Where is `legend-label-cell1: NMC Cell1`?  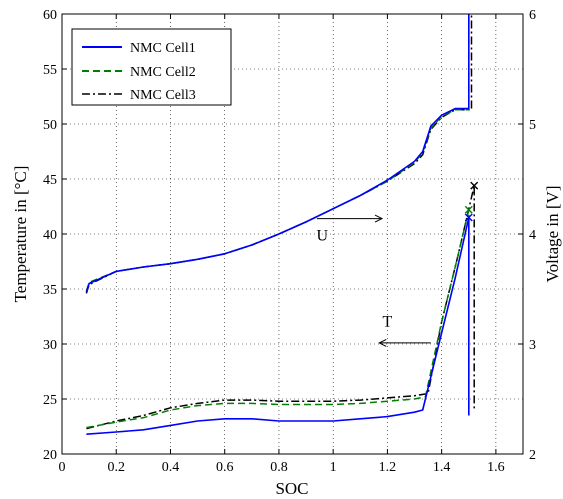 legend-label-cell1: NMC Cell1 is located at coordinates (163, 48).